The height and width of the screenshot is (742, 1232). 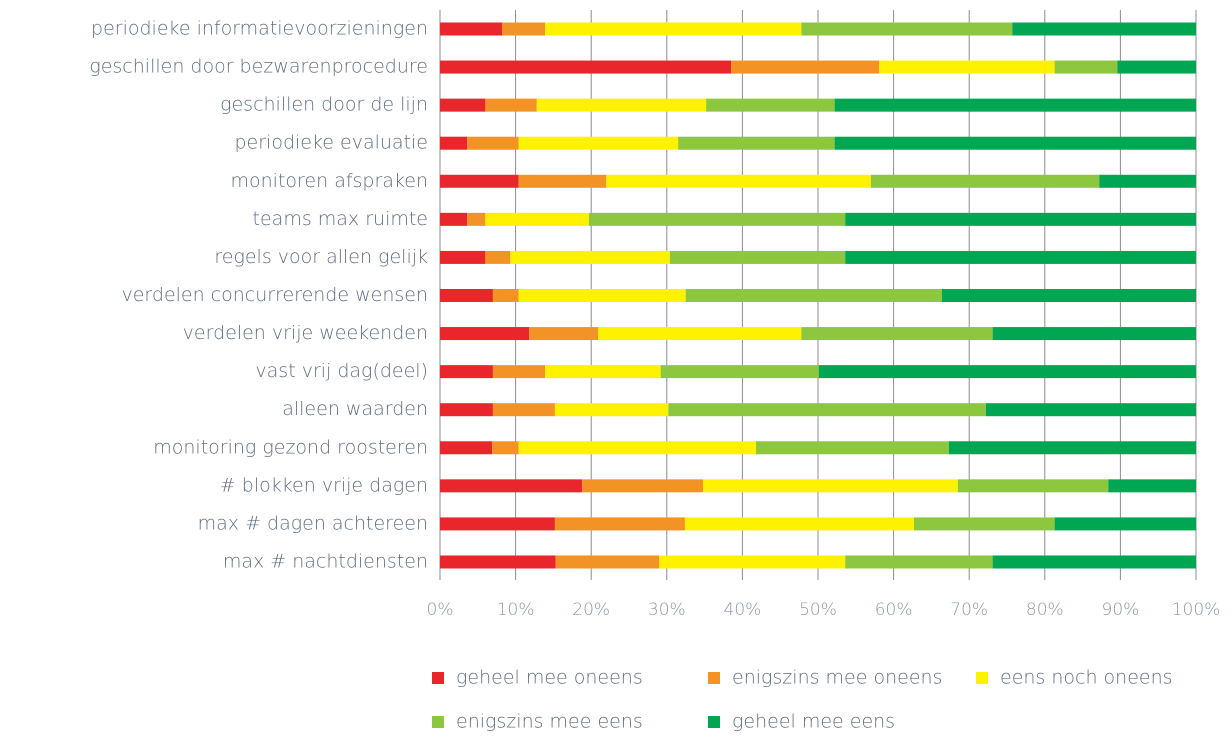 I want to click on y-tick-label: periodieke evaluatie, so click(x=331, y=143).